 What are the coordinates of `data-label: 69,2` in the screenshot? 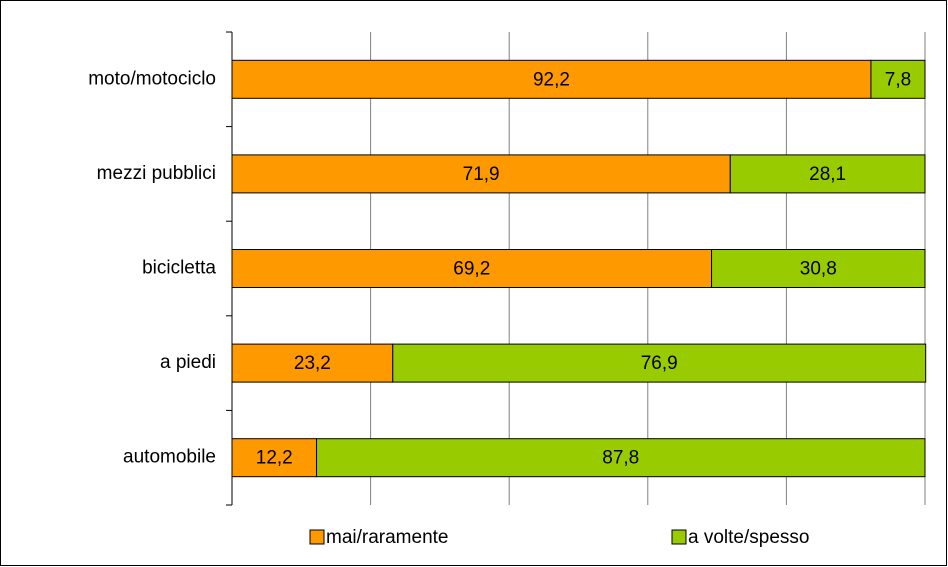 It's located at (471, 269).